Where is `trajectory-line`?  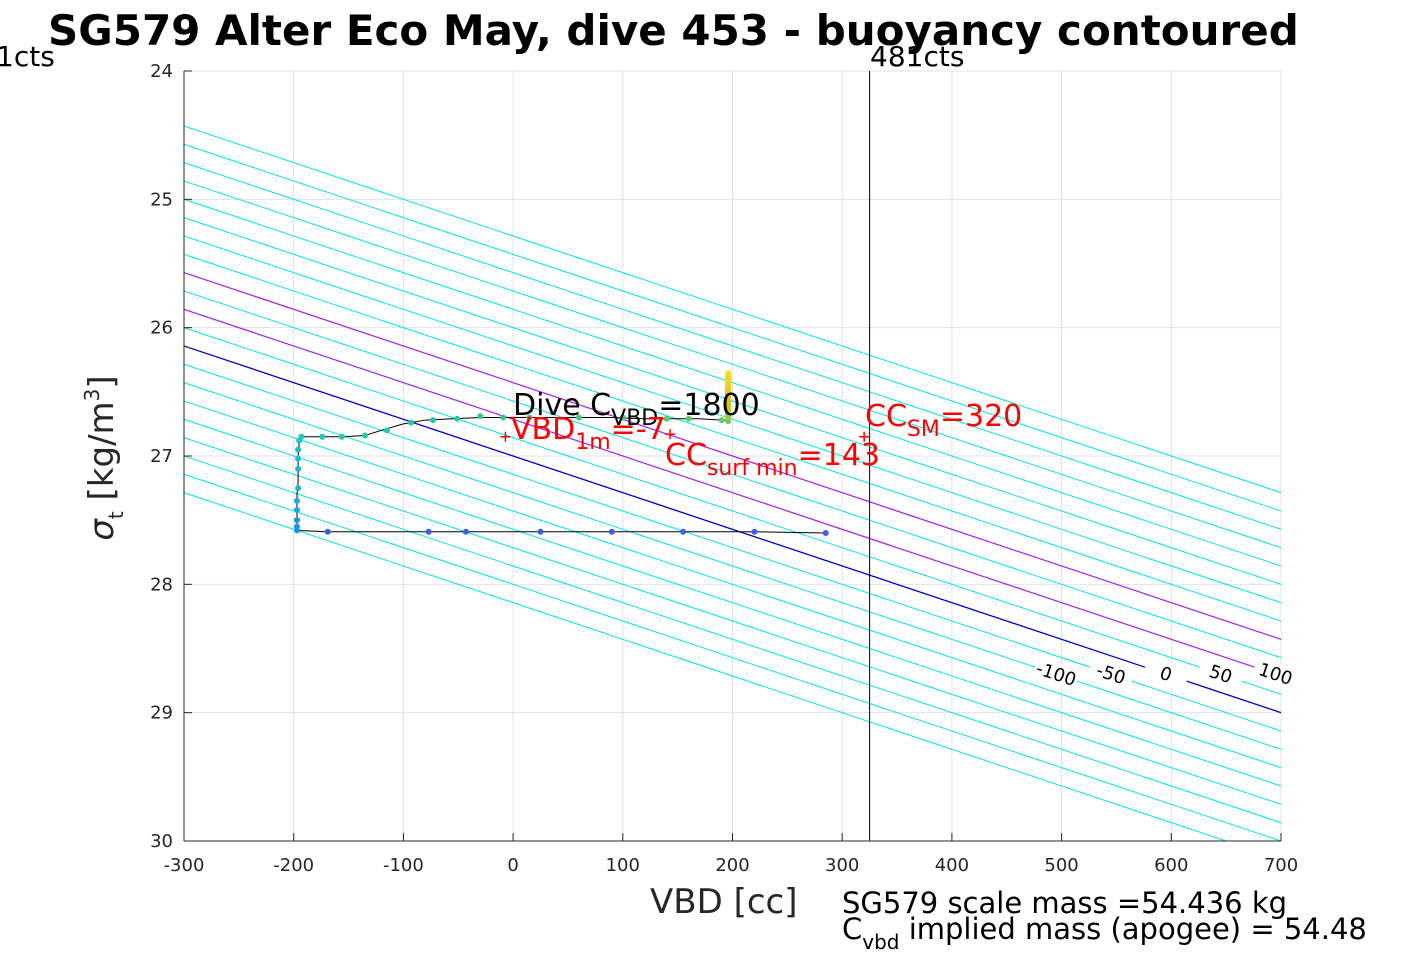
trajectory-line is located at coordinates (561, 472).